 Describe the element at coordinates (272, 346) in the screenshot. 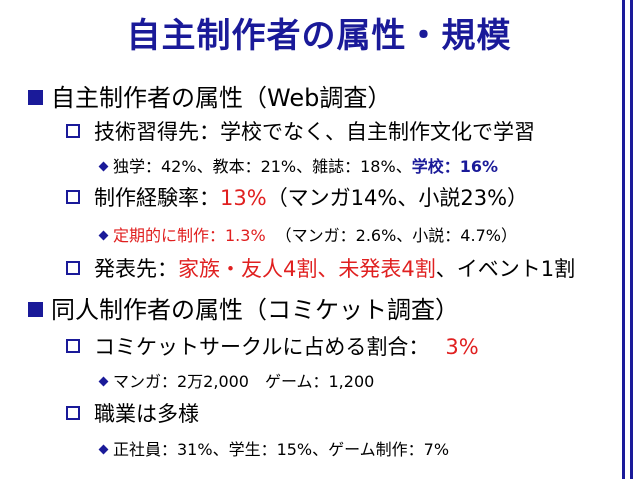

I see `bullet-circle-share: コミケットサークルに占める割合： 3%` at that location.